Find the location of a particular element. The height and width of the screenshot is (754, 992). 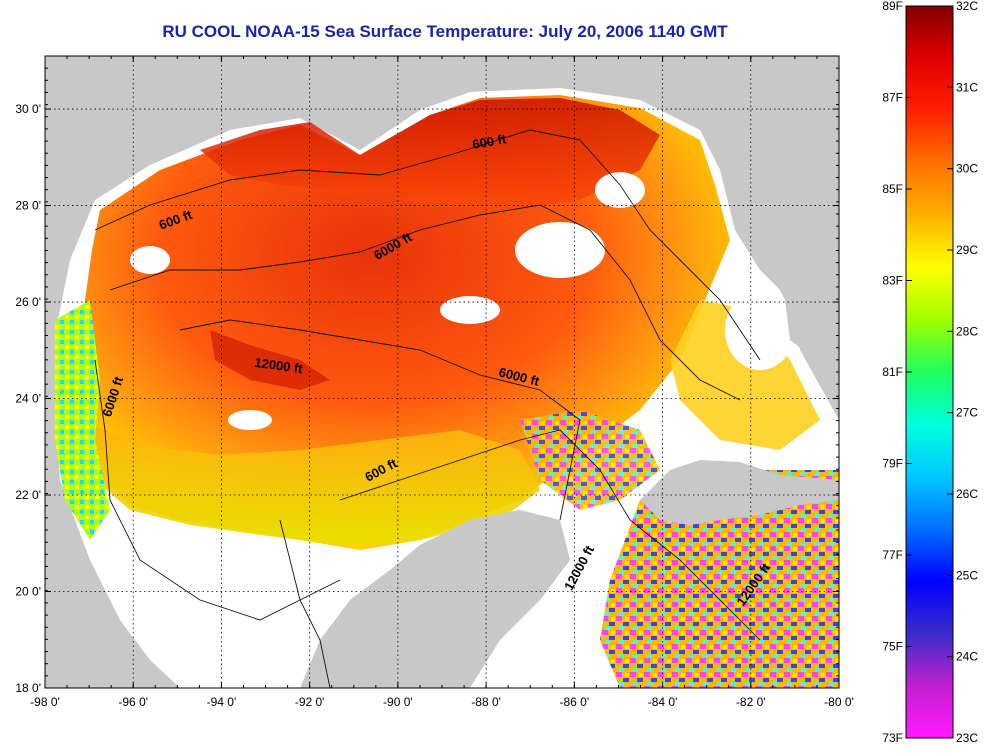

sst-south-band is located at coordinates (310, 482).